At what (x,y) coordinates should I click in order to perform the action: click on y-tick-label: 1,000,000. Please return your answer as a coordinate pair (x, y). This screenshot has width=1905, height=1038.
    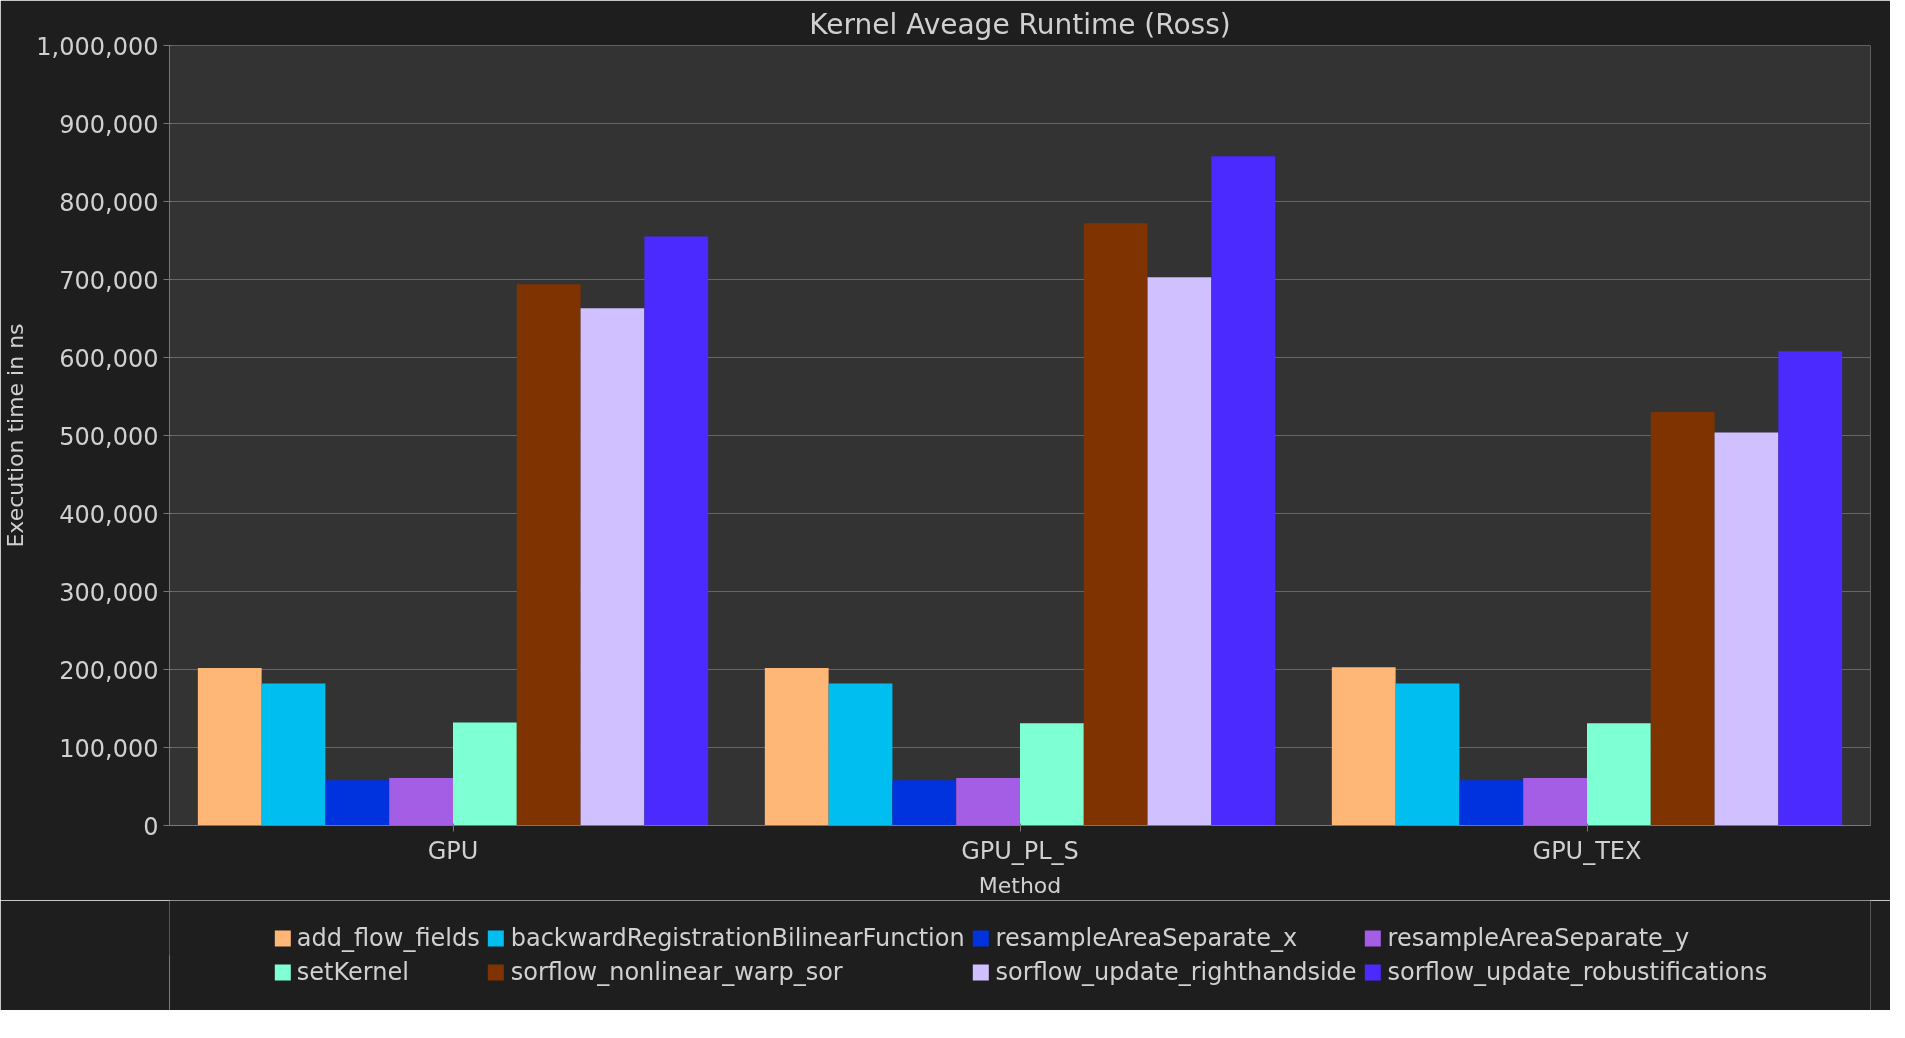
    Looking at the image, I should click on (97, 46).